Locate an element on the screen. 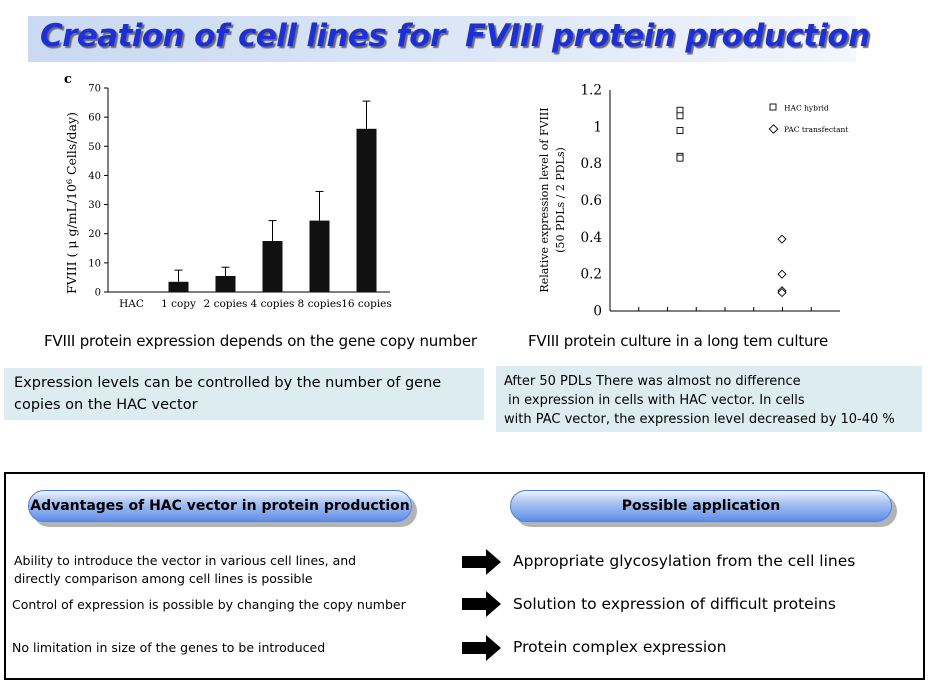 Image resolution: width=928 pixels, height=684 pixels. y-tick-label: 40 is located at coordinates (94, 176).